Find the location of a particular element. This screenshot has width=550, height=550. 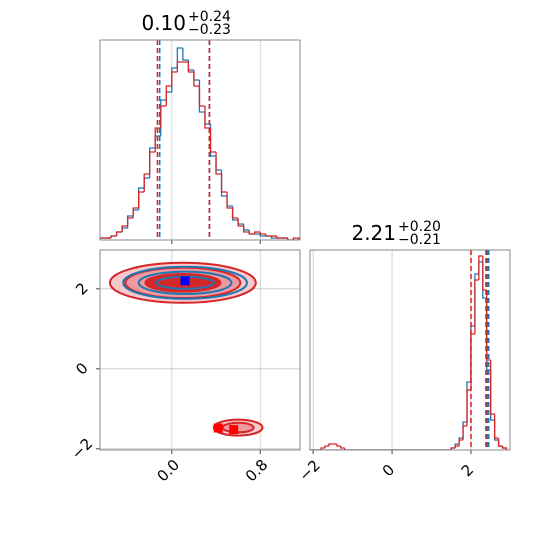

title-upper: +0.20 is located at coordinates (419, 227).